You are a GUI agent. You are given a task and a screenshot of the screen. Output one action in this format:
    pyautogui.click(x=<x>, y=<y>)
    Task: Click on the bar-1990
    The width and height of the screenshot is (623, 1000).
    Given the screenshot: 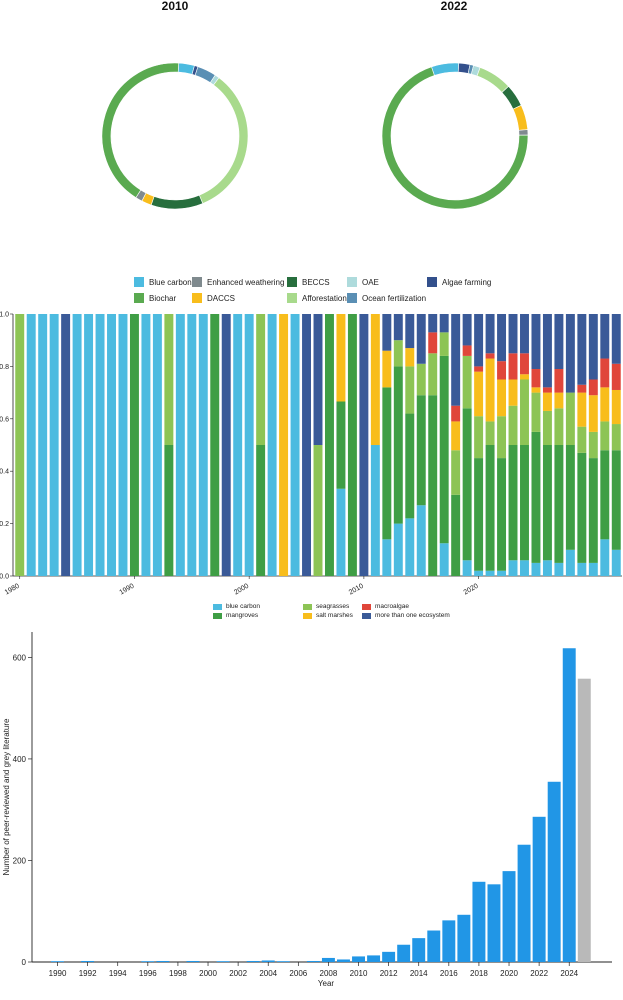 What is the action you would take?
    pyautogui.click(x=57, y=961)
    